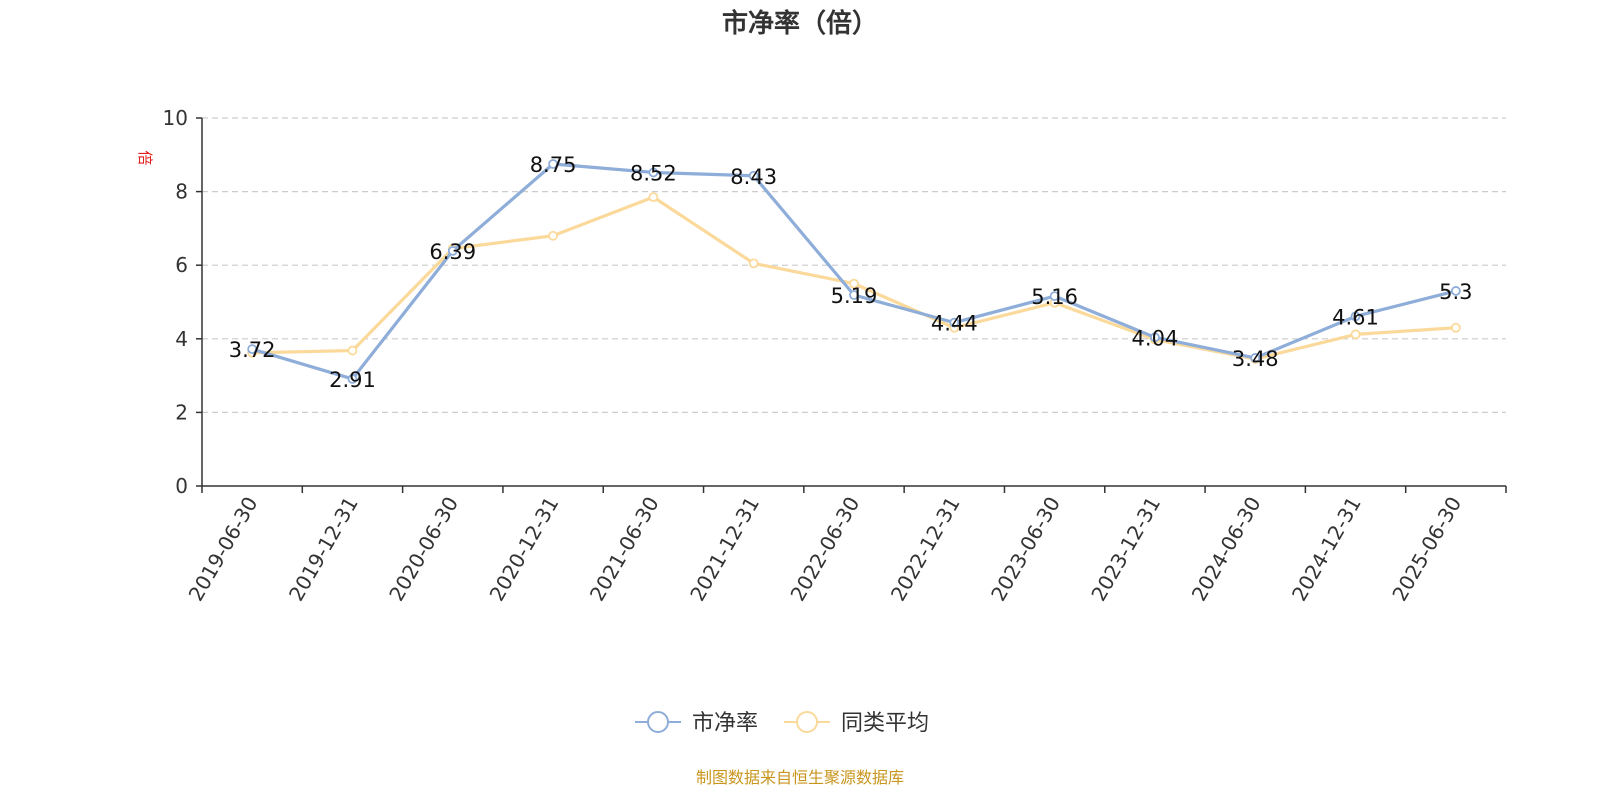 This screenshot has width=1600, height=800. What do you see at coordinates (145, 157) in the screenshot?
I see `y-axis-unit-label: 倍` at bounding box center [145, 157].